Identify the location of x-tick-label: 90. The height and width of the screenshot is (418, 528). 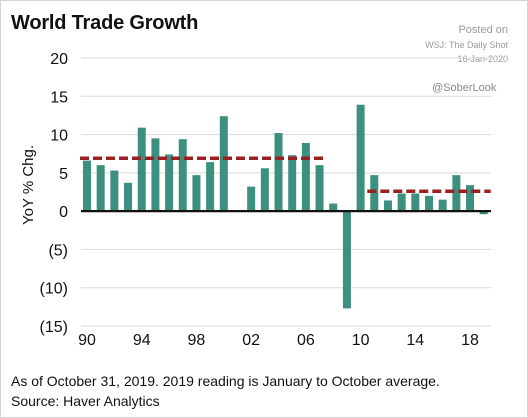
(87, 340).